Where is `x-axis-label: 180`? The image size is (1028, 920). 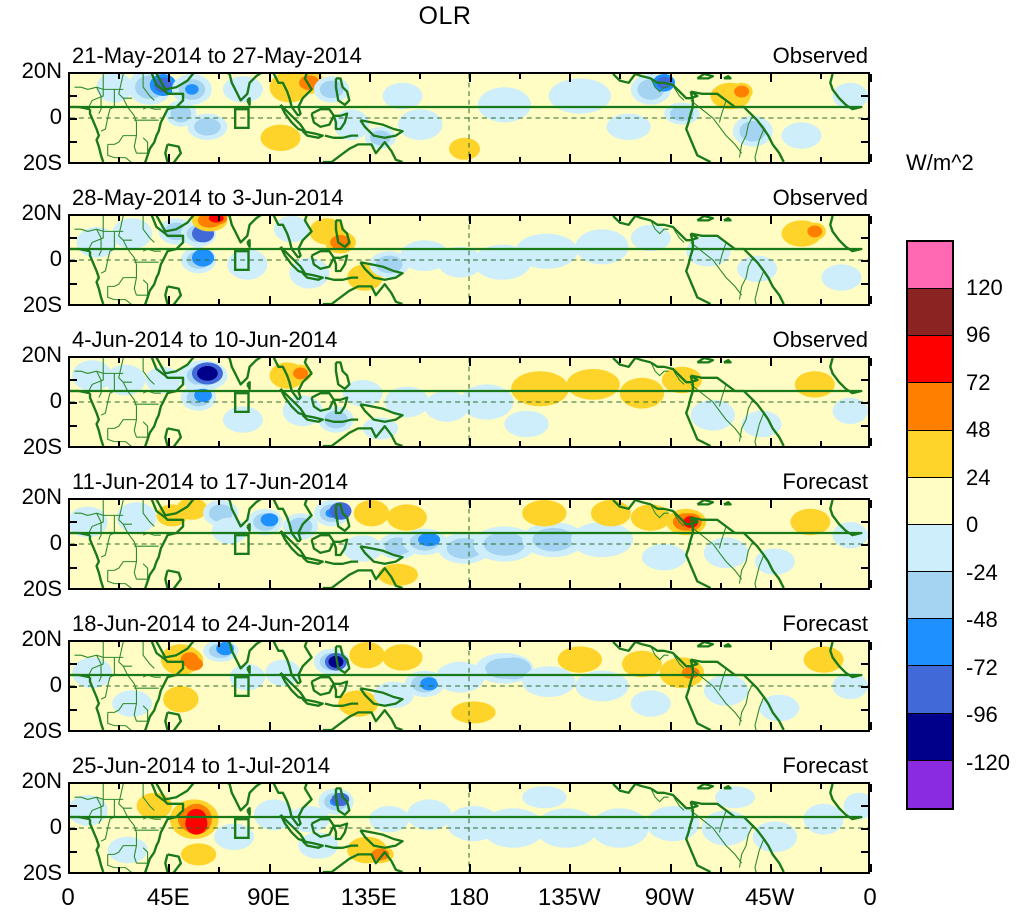
x-axis-label: 180 is located at coordinates (469, 897).